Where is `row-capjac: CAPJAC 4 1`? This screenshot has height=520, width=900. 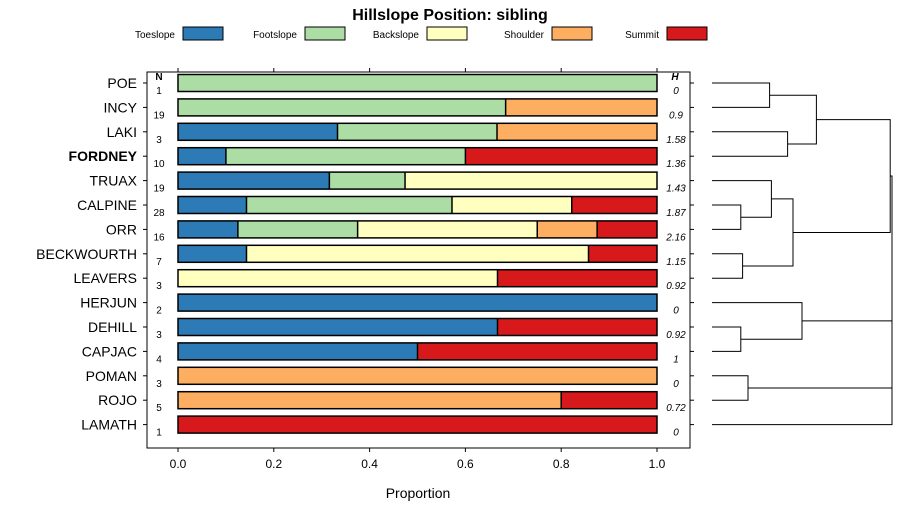 row-capjac: CAPJAC 4 1 is located at coordinates (388, 353).